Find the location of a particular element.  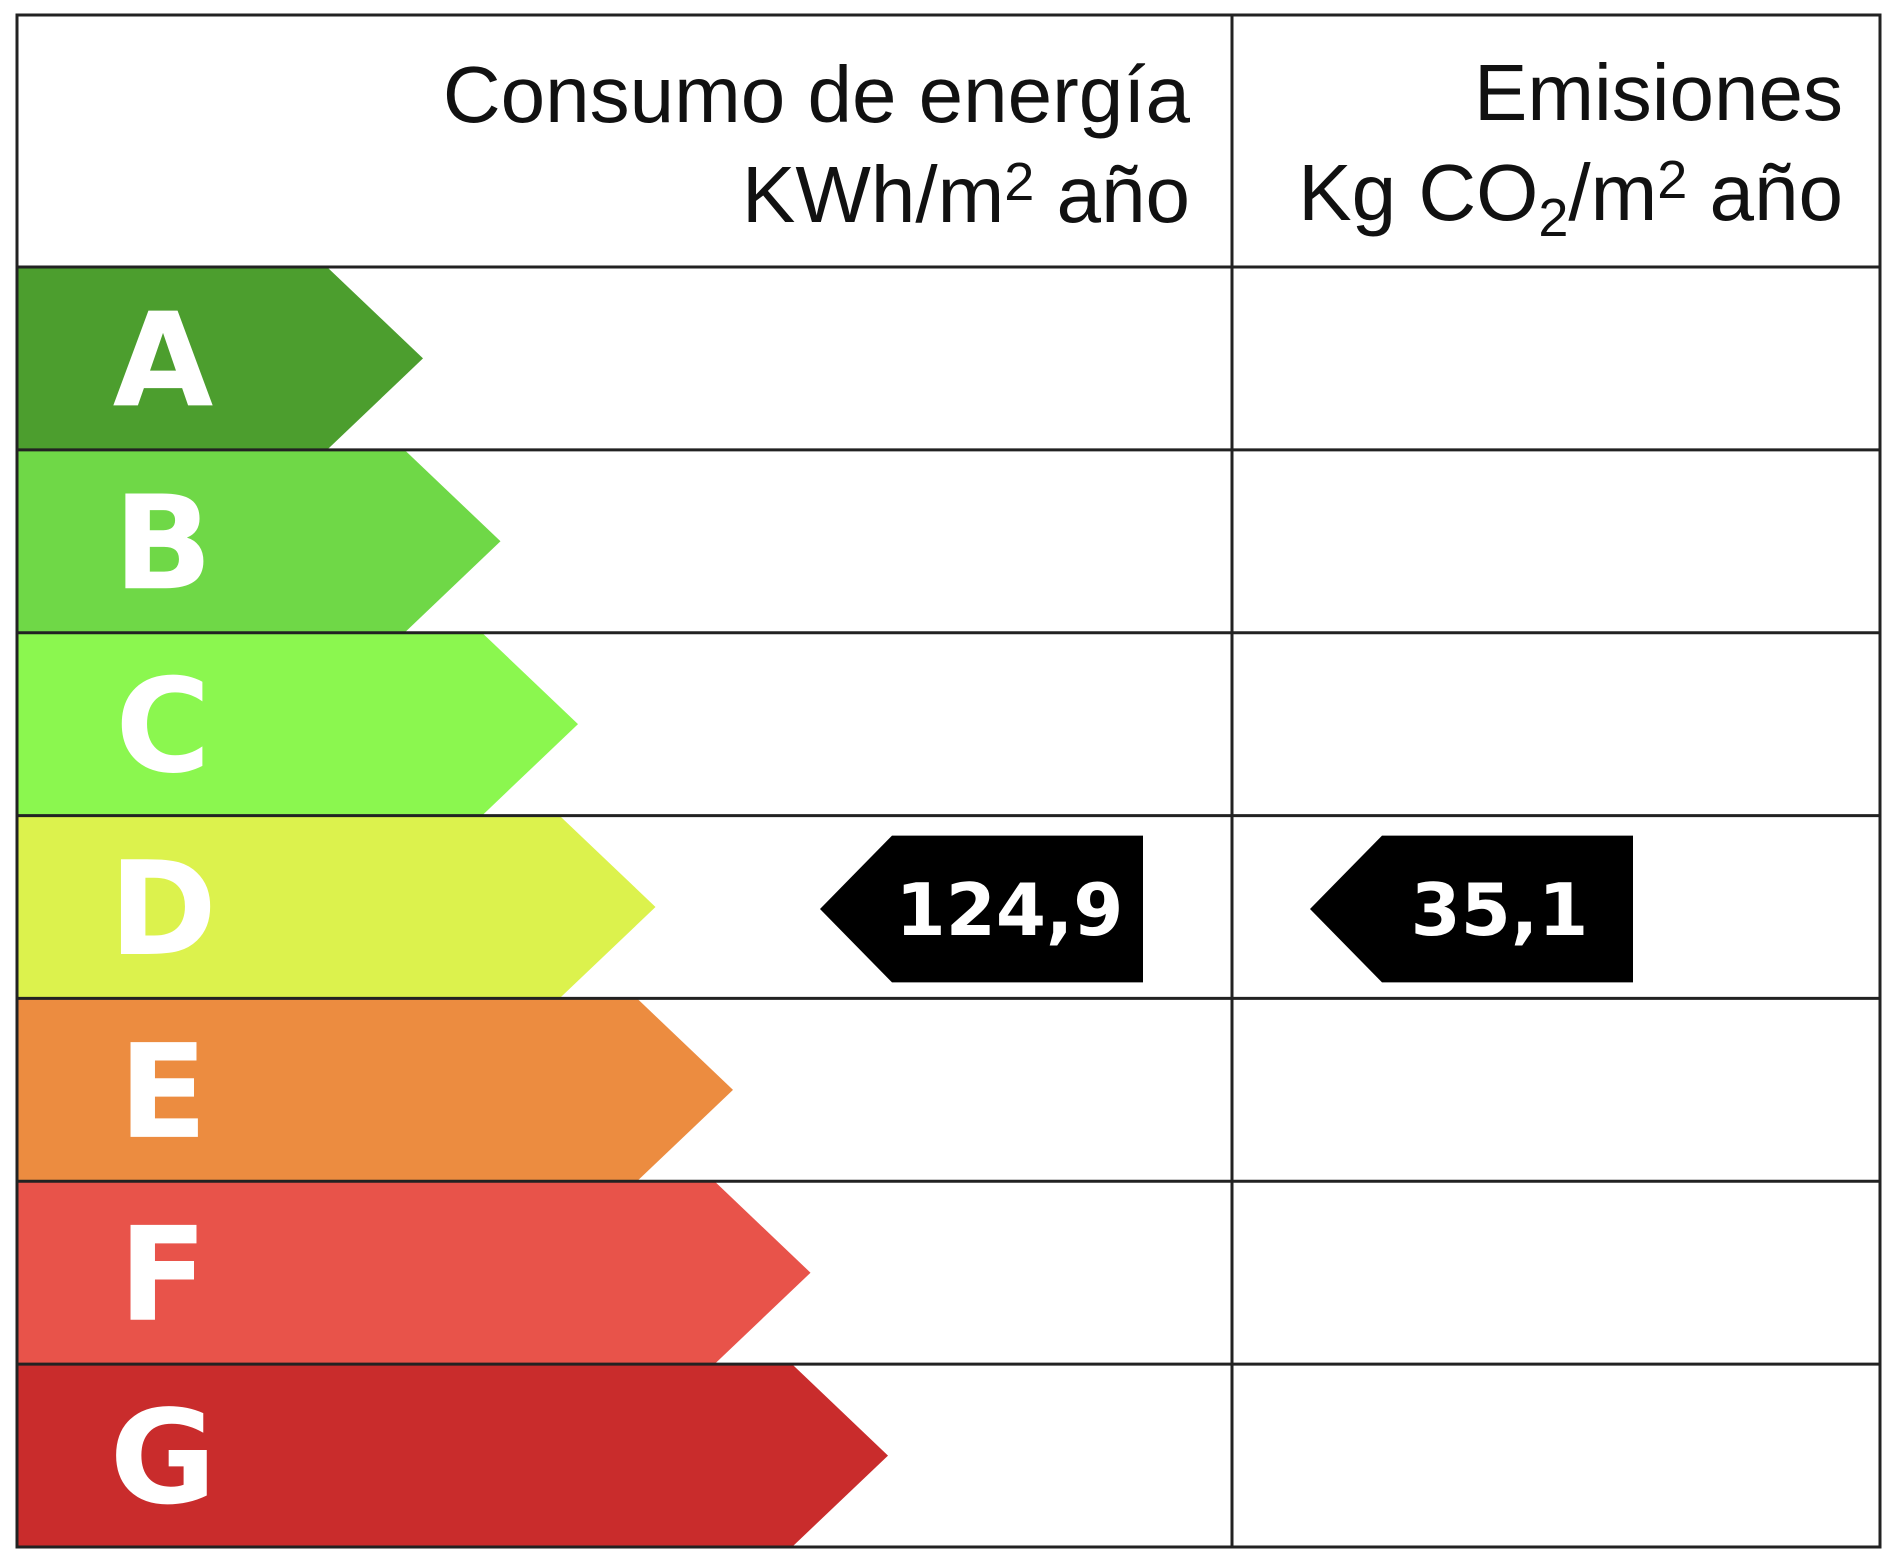

class-letter-e: E is located at coordinates (163, 1092).